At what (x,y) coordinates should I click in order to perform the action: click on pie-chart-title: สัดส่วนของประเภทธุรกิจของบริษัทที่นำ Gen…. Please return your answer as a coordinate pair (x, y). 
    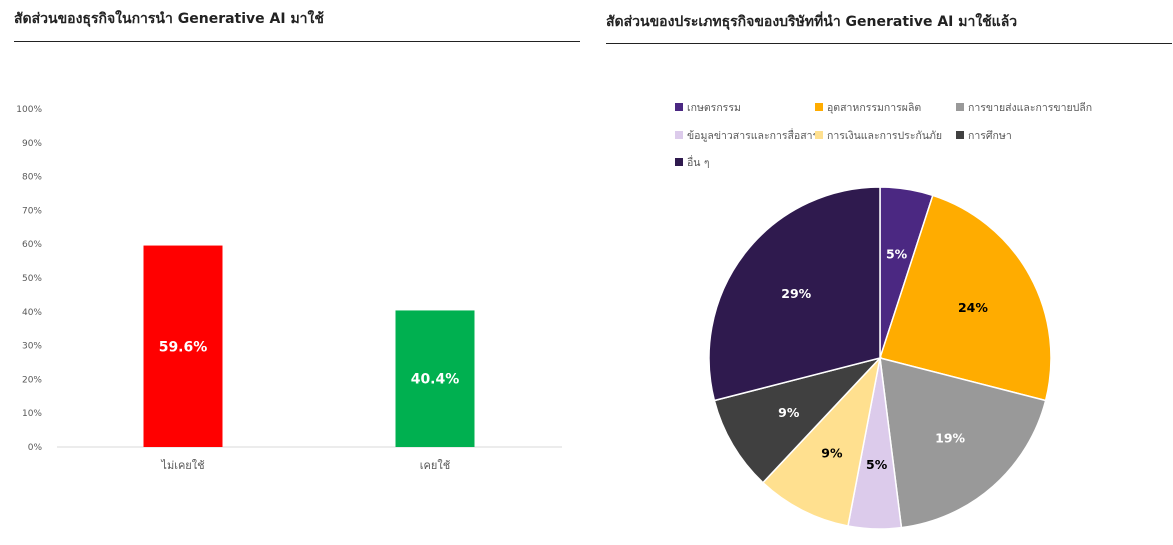
    Looking at the image, I should click on (812, 22).